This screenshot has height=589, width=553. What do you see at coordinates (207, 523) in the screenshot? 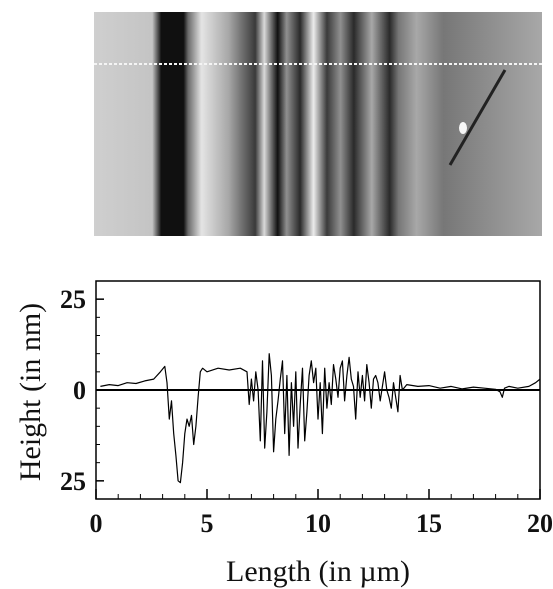
I see `x-tick-label: 5` at bounding box center [207, 523].